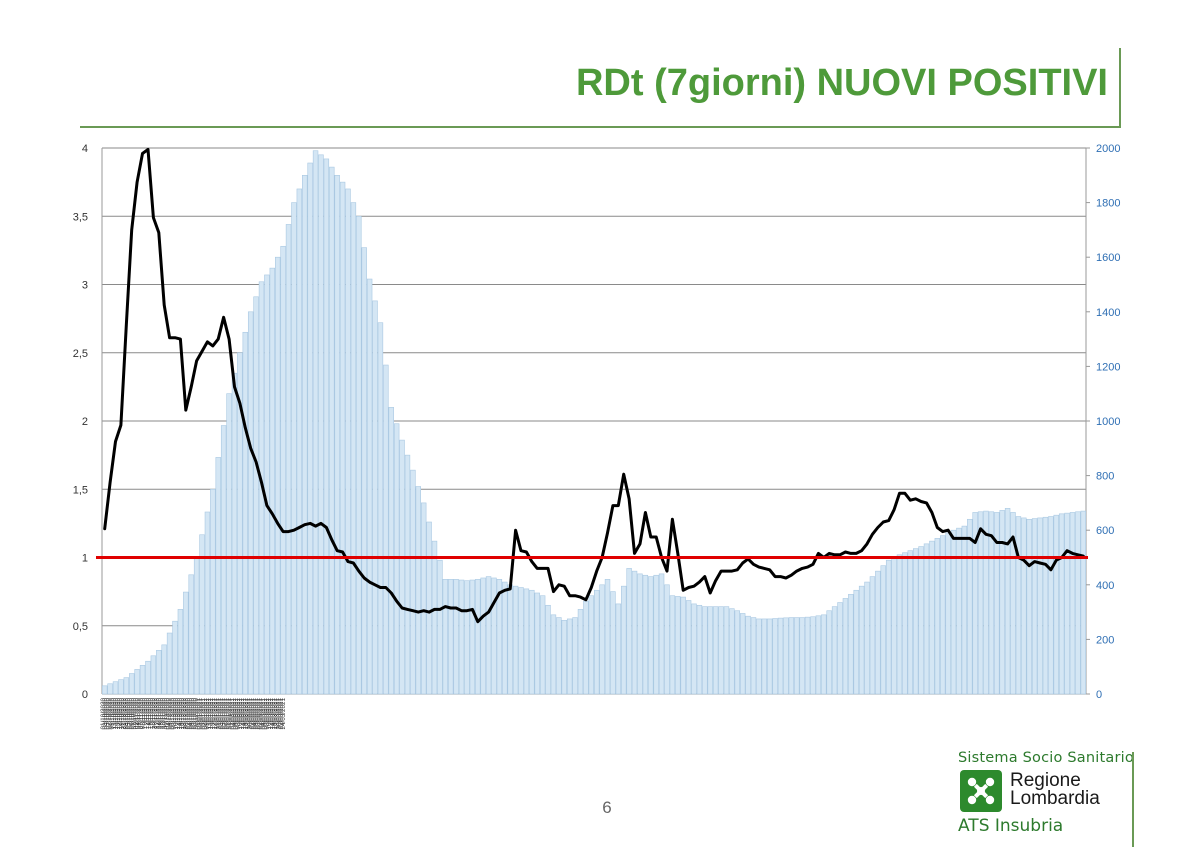 This screenshot has width=1200, height=847. I want to click on right-axis: 0 200 400 600 800 1000 1200 1400 1600 1800 2000, so click(1103, 422).